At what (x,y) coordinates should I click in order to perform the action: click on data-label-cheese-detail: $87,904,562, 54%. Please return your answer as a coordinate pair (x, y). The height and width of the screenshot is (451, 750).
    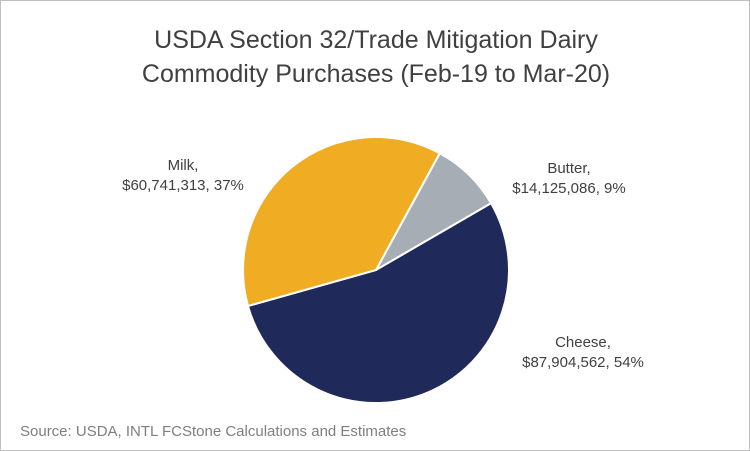
    Looking at the image, I should click on (583, 362).